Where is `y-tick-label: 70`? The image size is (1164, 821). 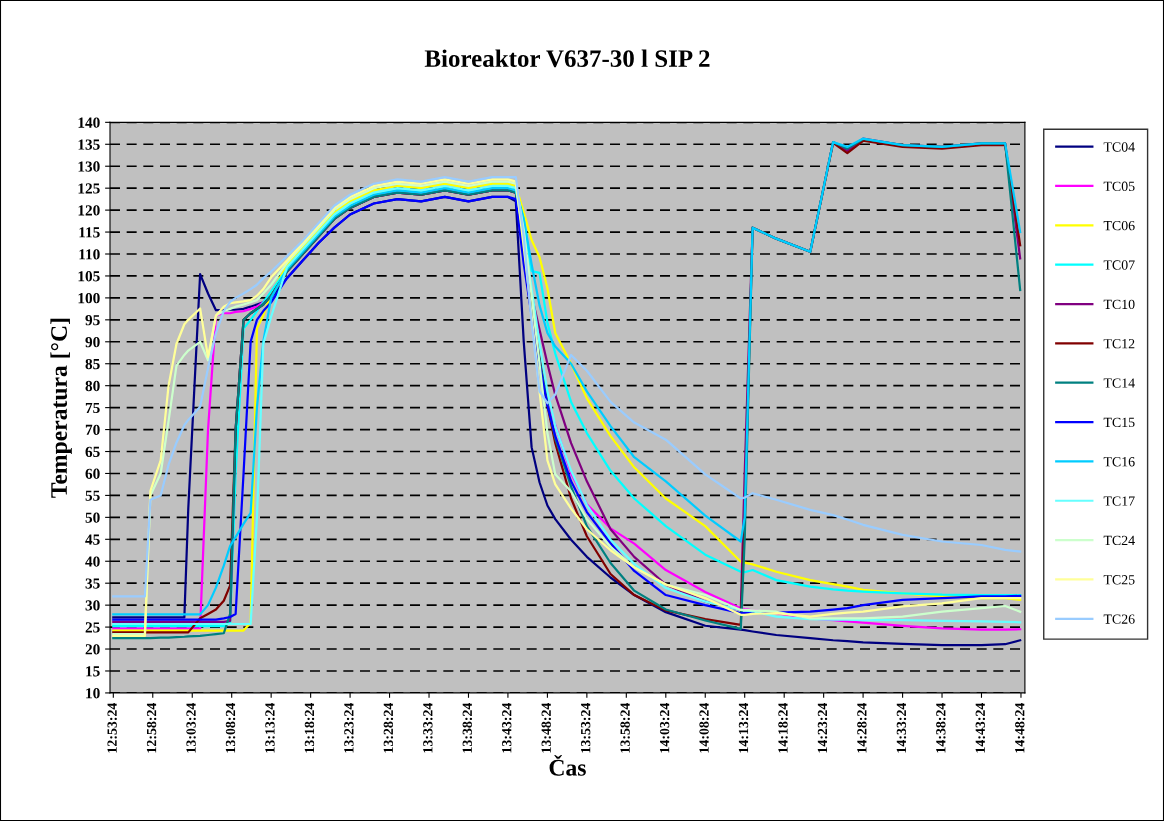 y-tick-label: 70 is located at coordinates (92, 430).